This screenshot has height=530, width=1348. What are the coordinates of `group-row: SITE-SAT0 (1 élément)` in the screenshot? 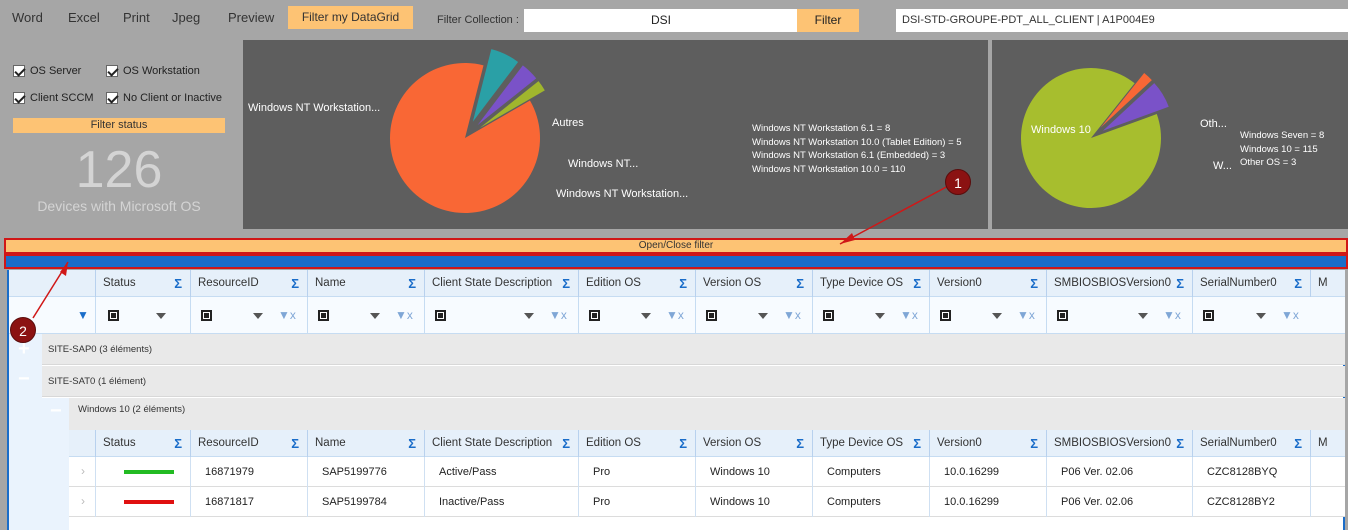 It's located at (693, 381).